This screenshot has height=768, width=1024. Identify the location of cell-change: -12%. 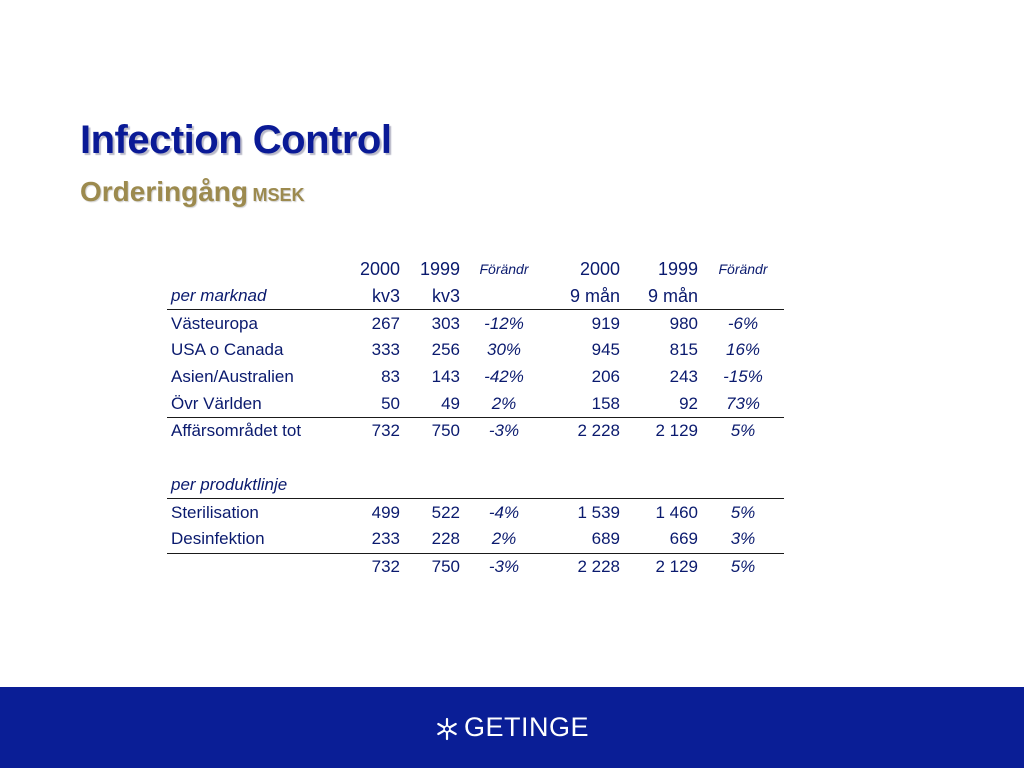
(504, 323).